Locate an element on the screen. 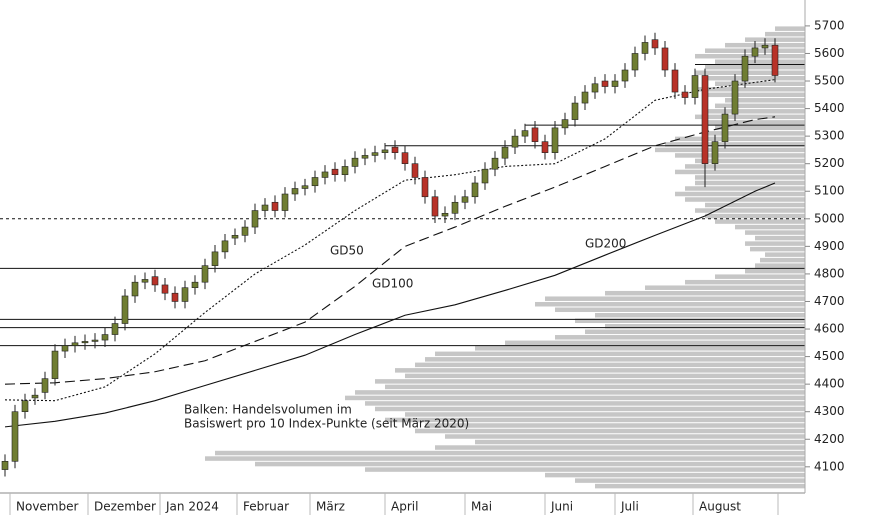  ma-label: GD200 is located at coordinates (605, 244).